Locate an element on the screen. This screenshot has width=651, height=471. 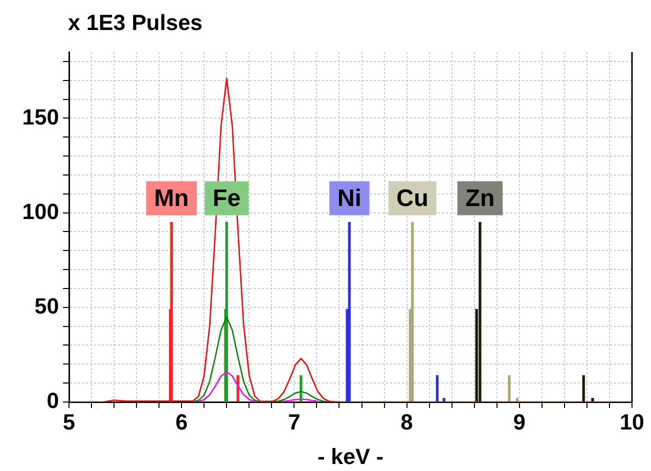
series-label: Zn is located at coordinates (480, 198).